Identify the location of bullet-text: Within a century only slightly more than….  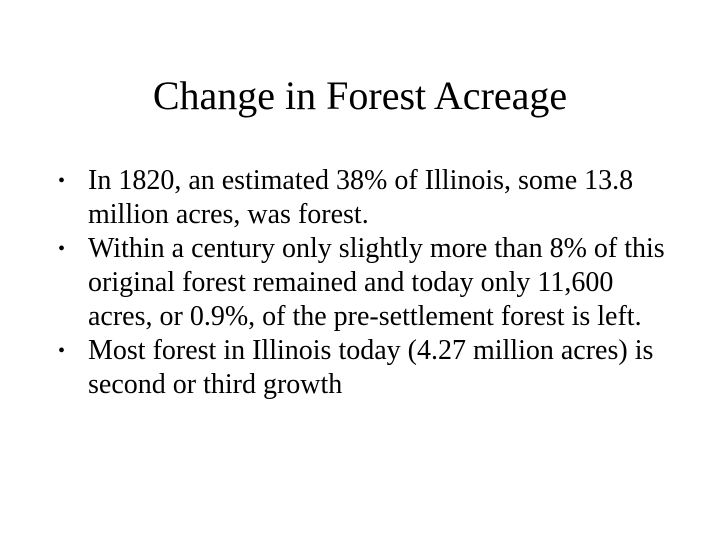
(376, 282).